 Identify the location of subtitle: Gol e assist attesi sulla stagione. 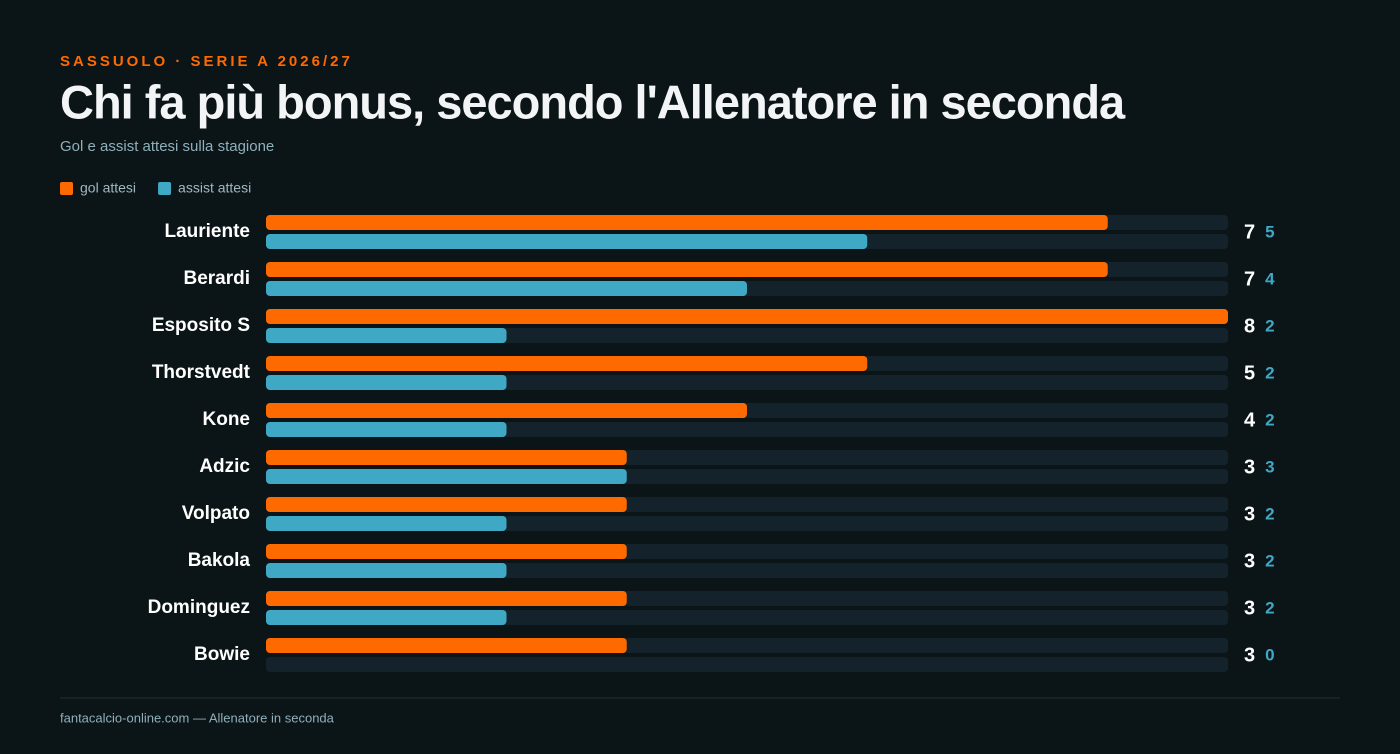
(167, 146).